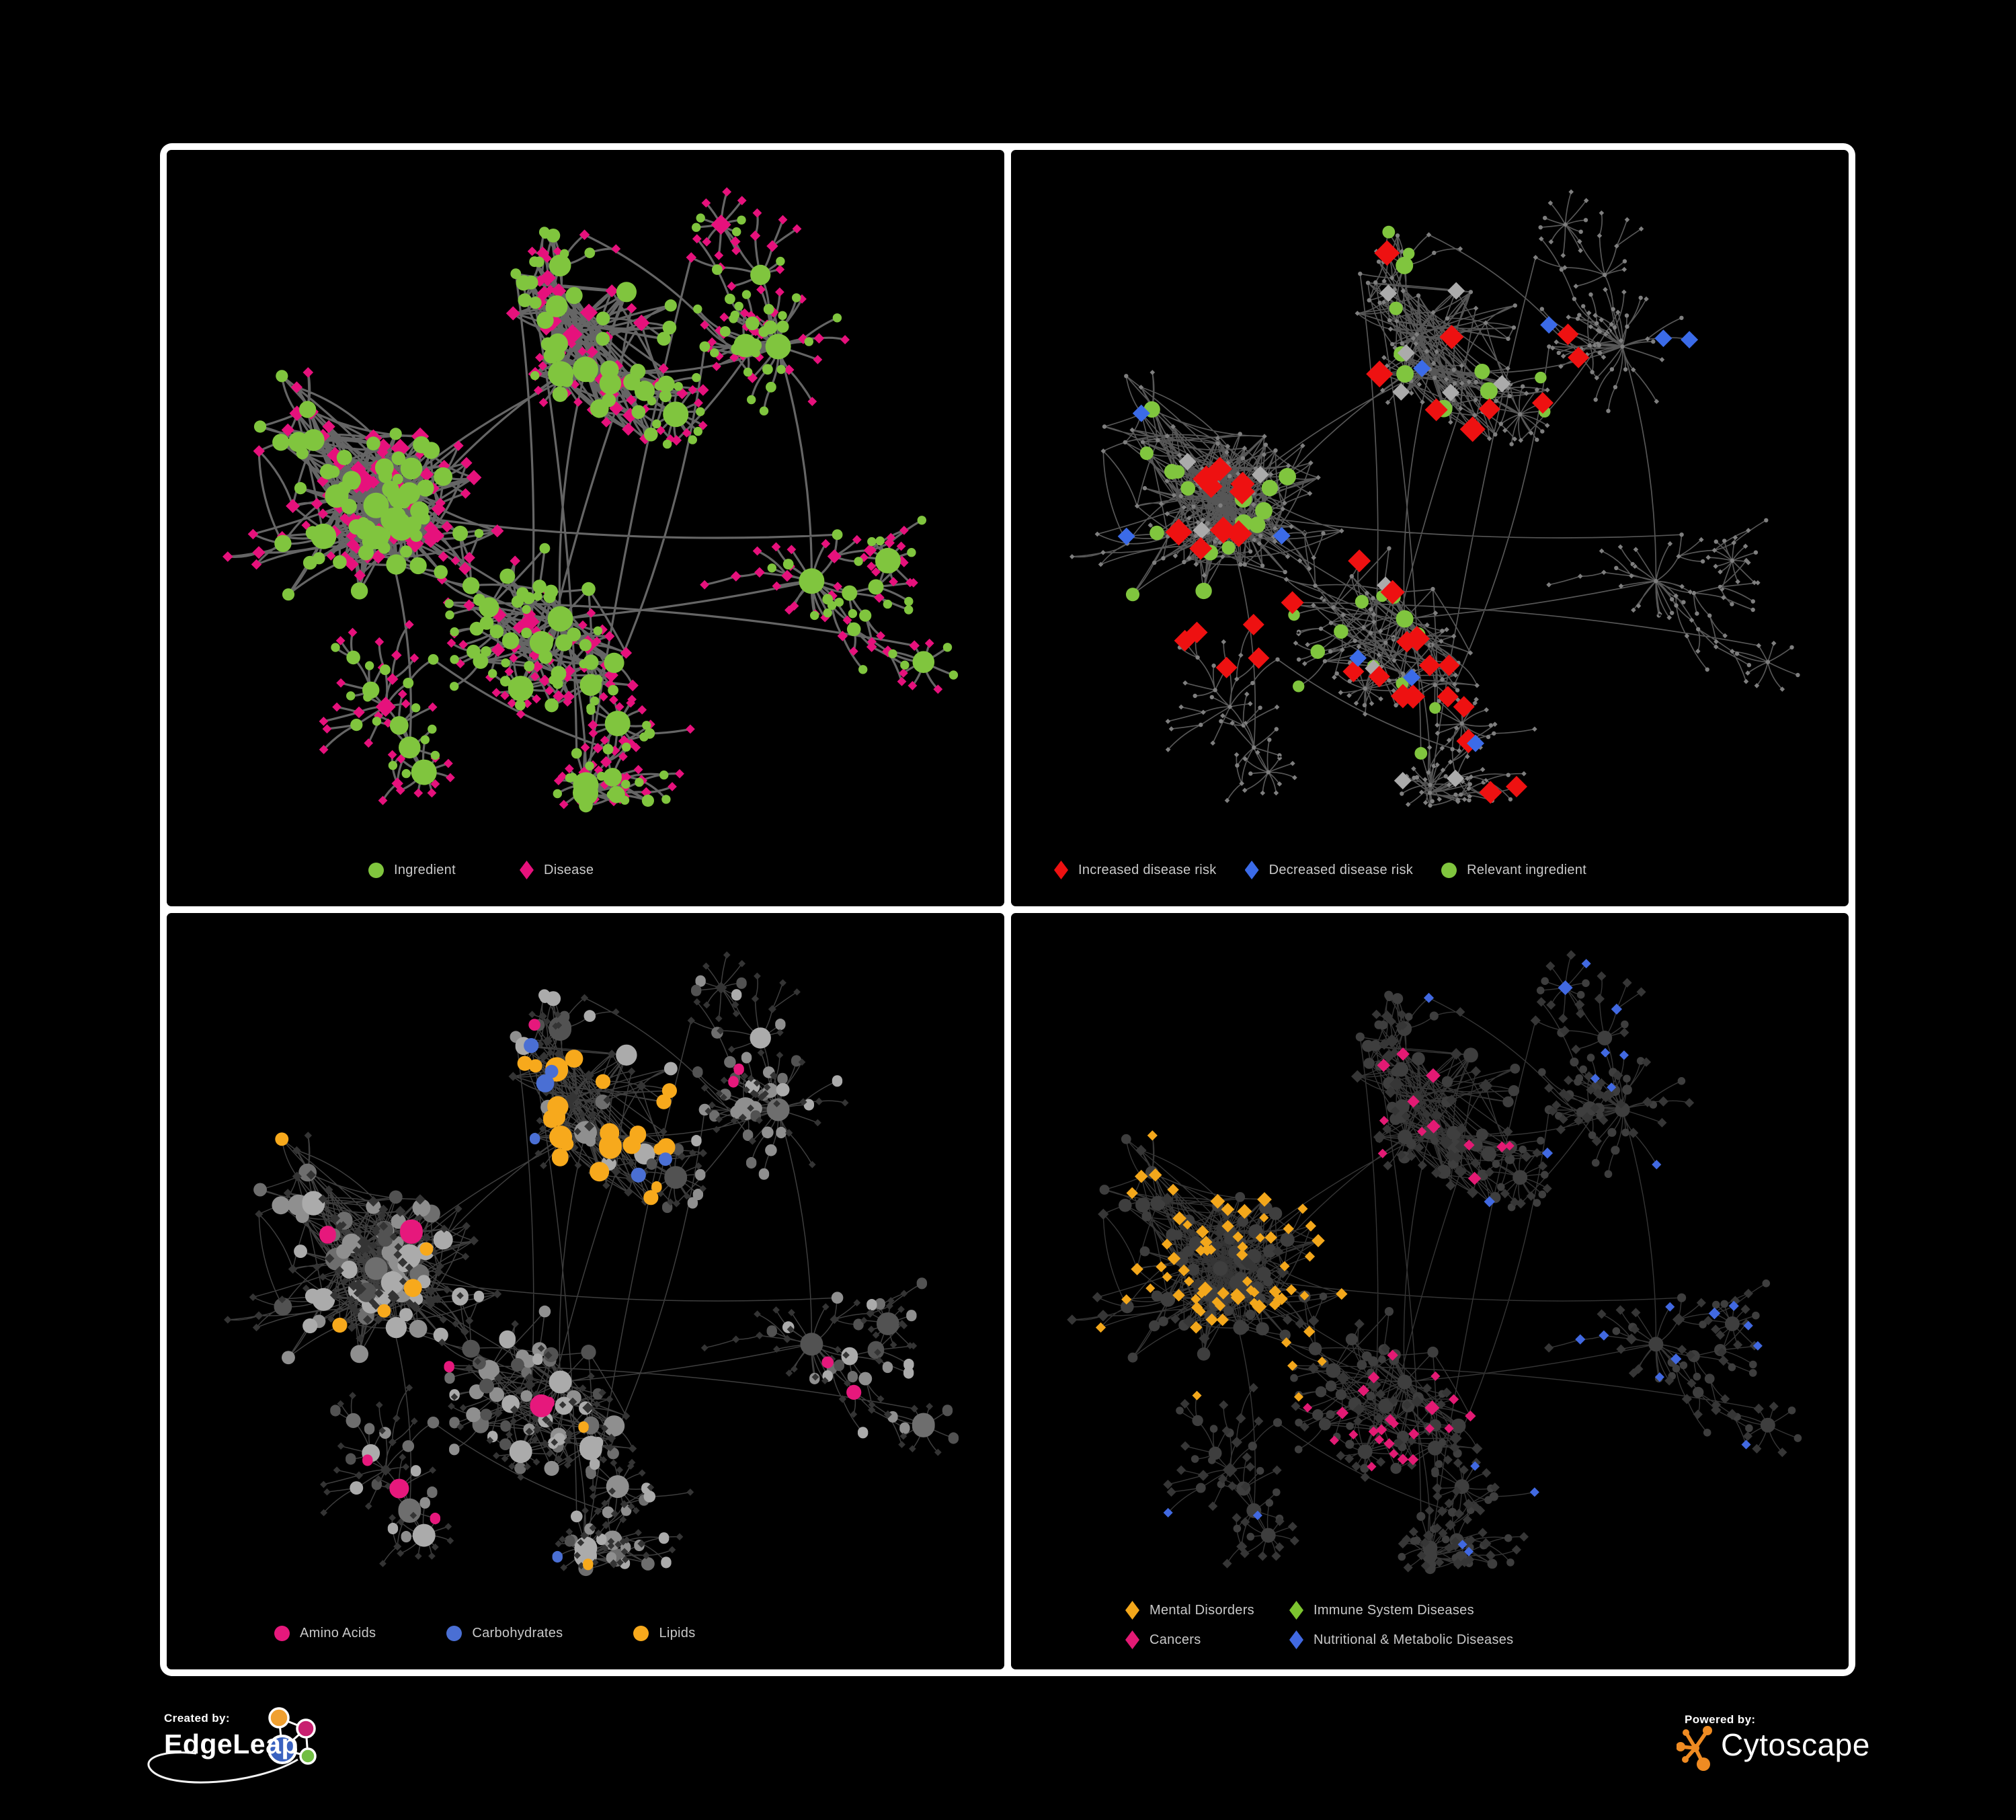 This screenshot has height=1820, width=2016. I want to click on legend-ingredient-disease: Ingredient Disease, so click(481, 870).